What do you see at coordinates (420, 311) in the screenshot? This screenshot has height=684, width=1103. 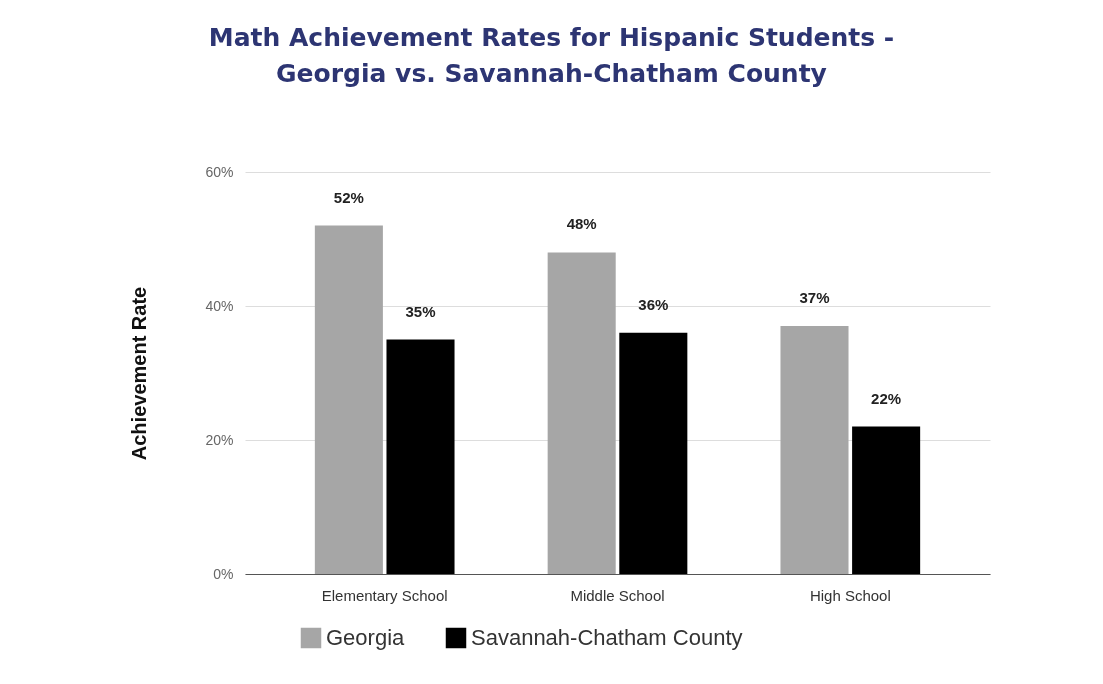 I see `data-label: 35%` at bounding box center [420, 311].